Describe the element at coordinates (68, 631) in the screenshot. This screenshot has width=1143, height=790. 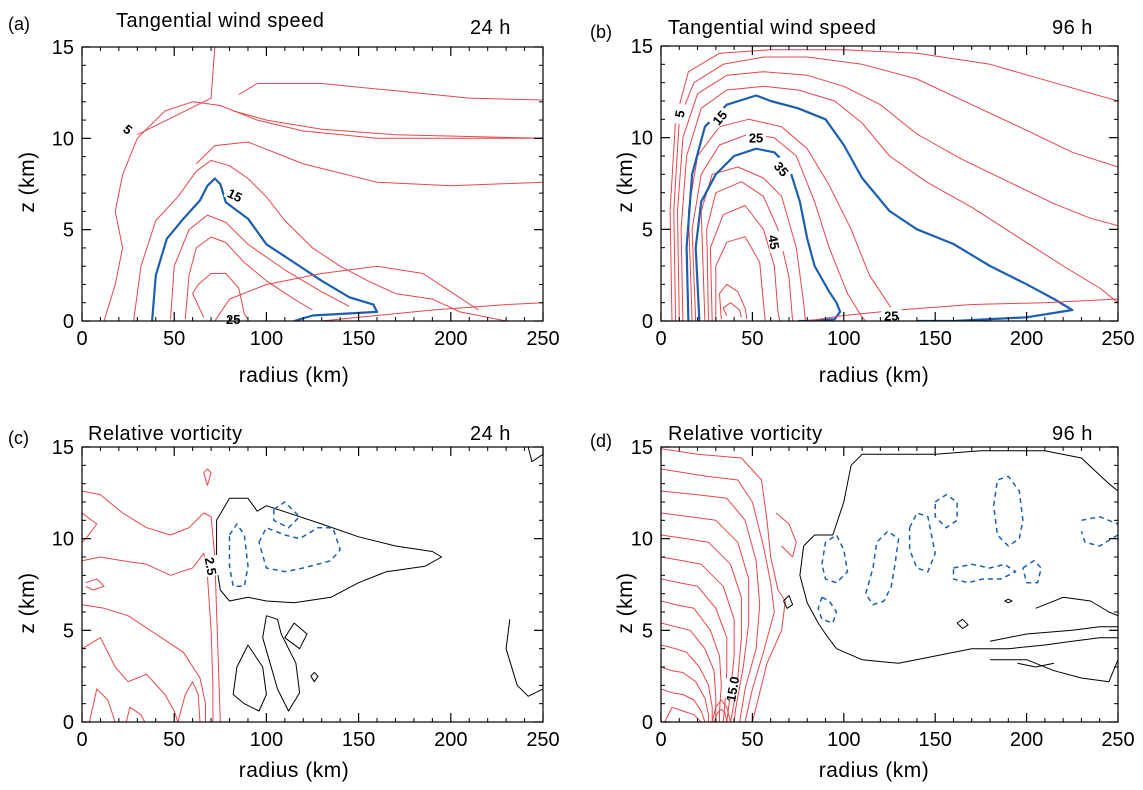
I see `y-tick-label: 5` at that location.